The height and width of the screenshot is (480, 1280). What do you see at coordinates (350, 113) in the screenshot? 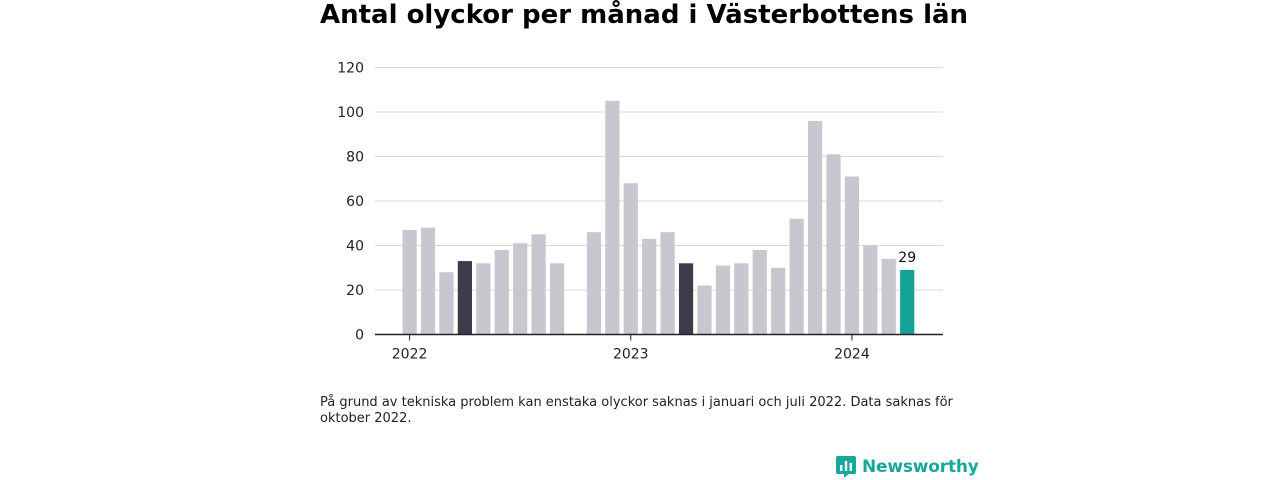
I see `y-tick-label: 100` at bounding box center [350, 113].